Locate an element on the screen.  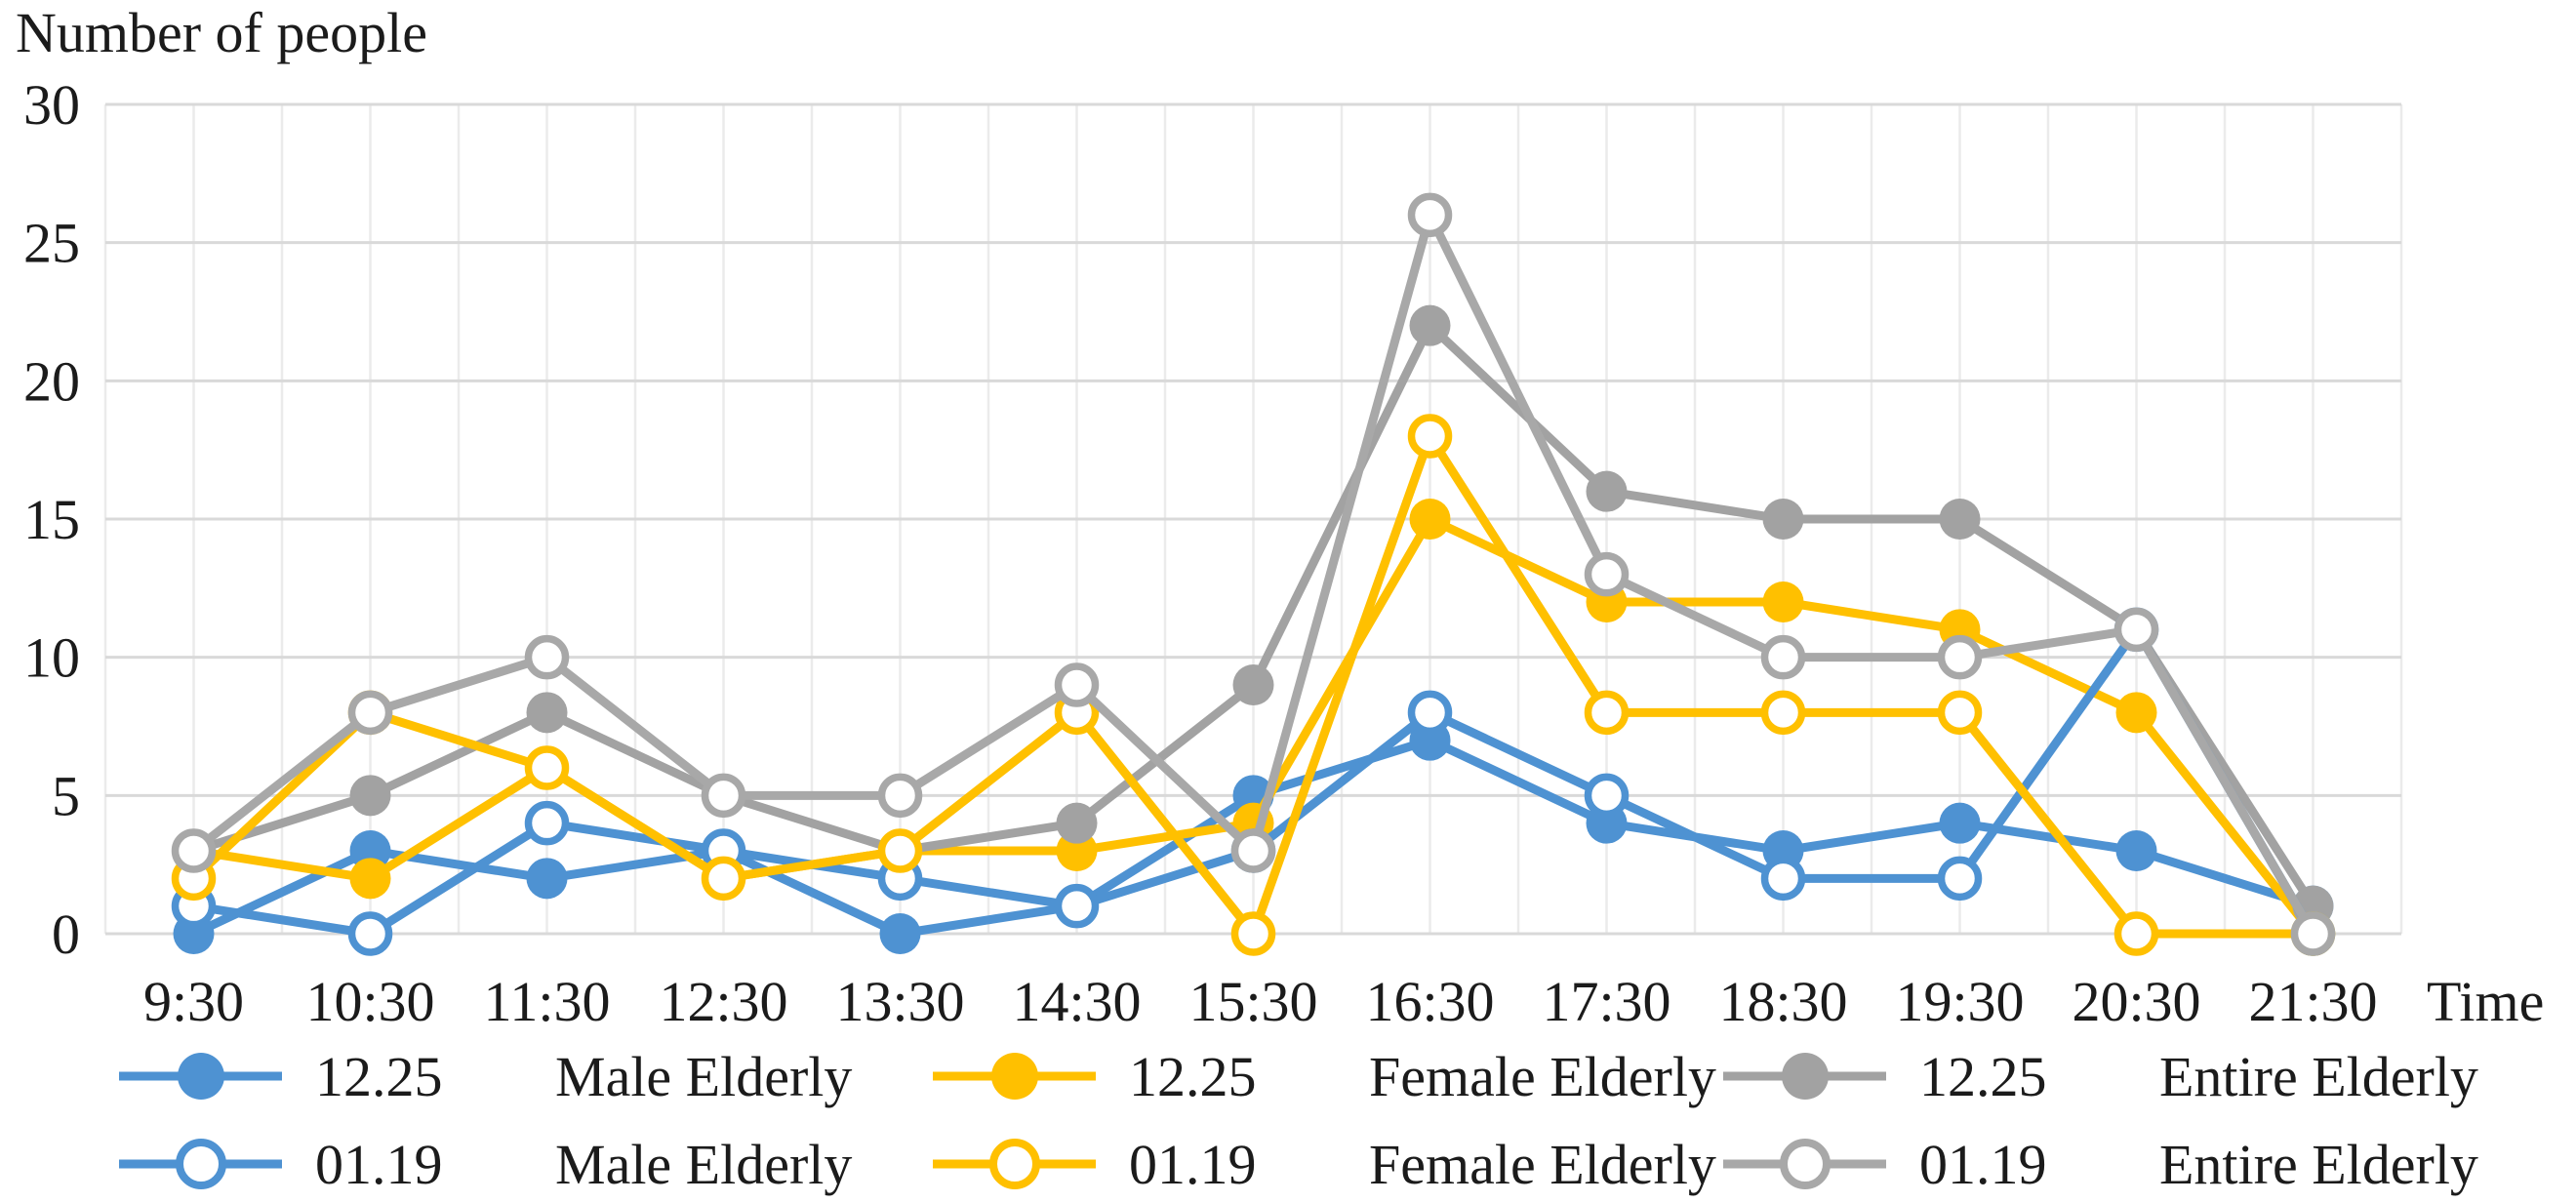
x-axis-tick-label: 21:30 is located at coordinates (2312, 1001).